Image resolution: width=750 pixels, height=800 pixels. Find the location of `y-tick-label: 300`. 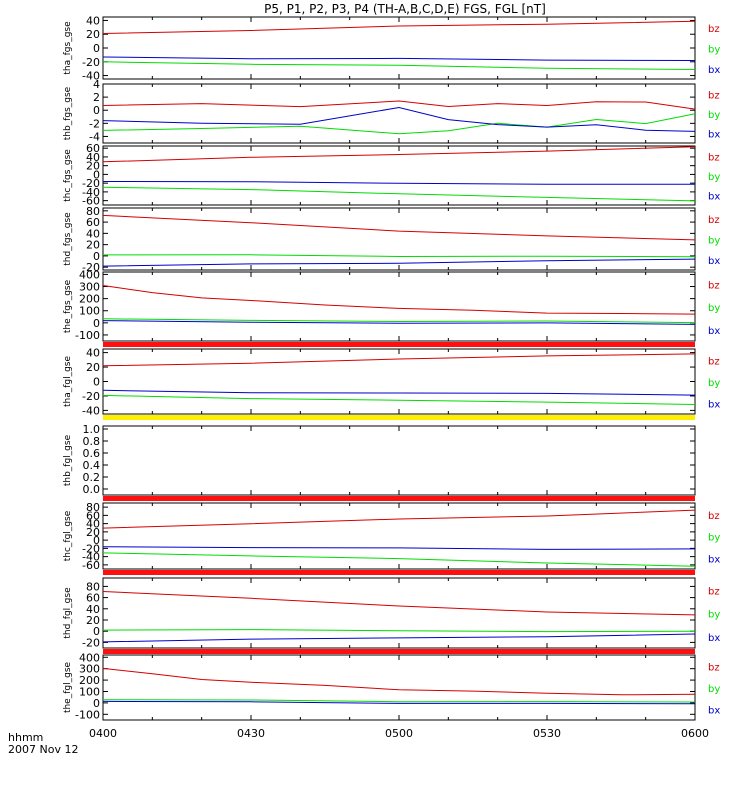

y-tick-label: 300 is located at coordinates (89, 287).